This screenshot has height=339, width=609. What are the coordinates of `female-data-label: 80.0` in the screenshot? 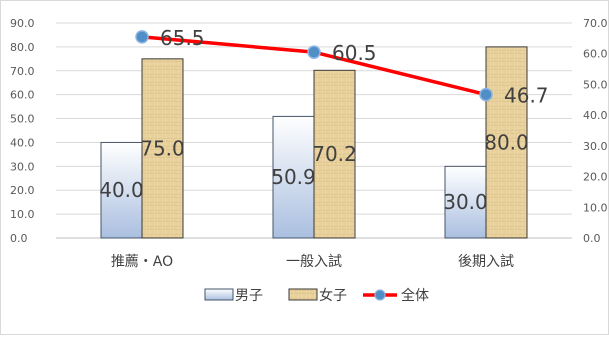 It's located at (506, 142).